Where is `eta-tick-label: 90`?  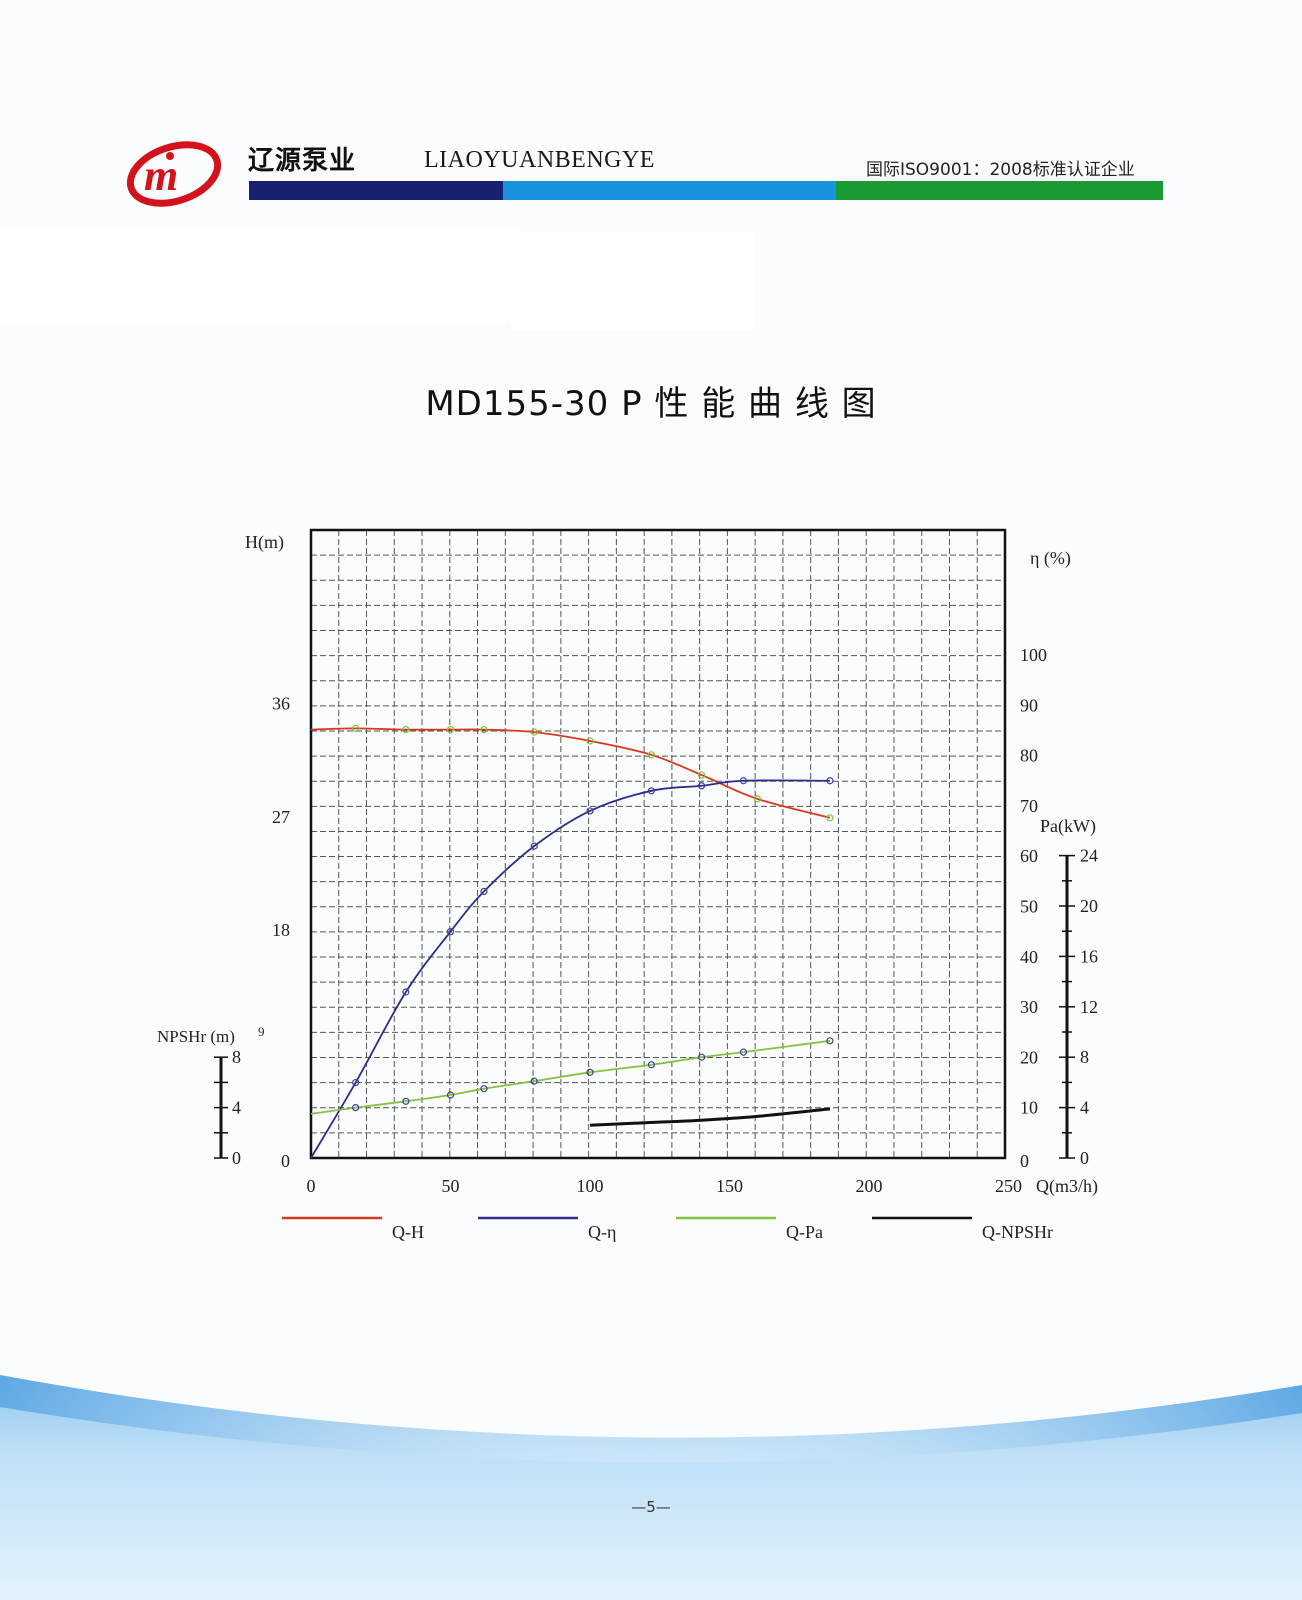 eta-tick-label: 90 is located at coordinates (1029, 705).